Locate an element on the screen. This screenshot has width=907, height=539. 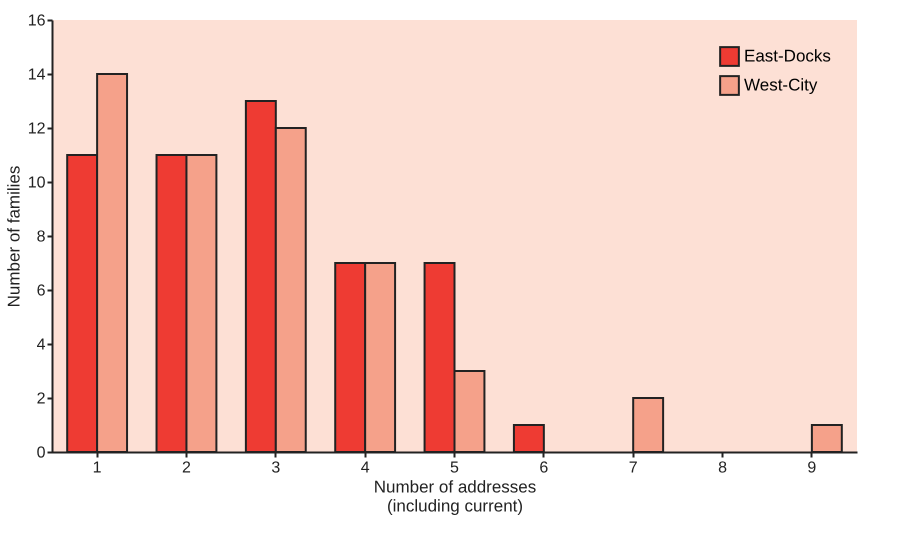
x-tick-label: 1 is located at coordinates (97, 468).